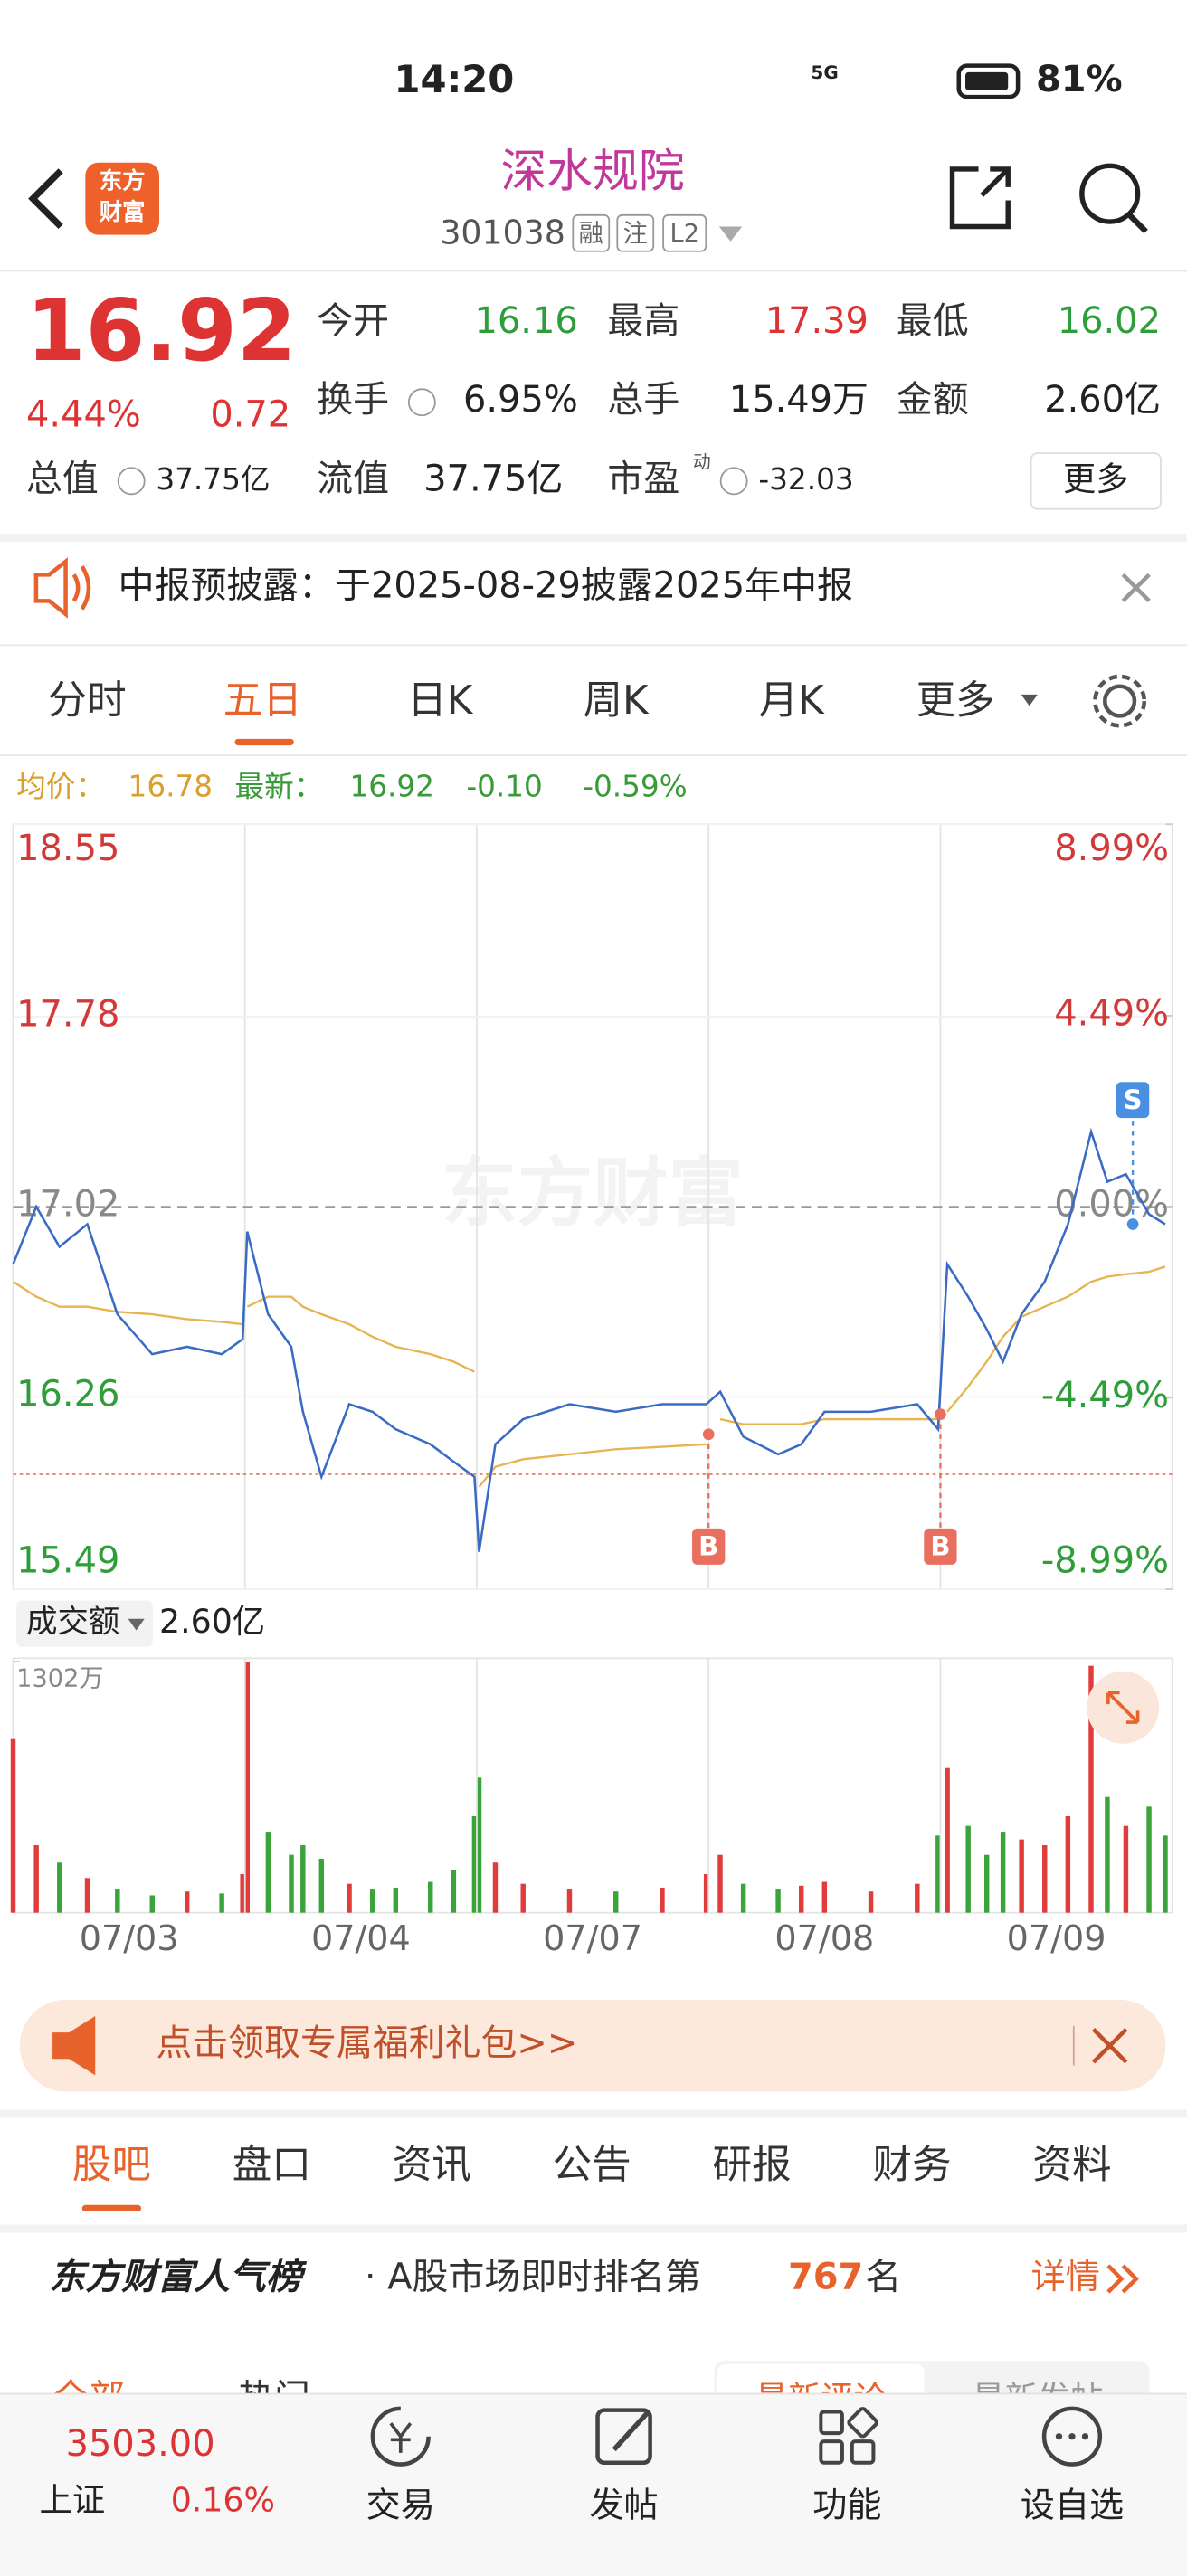  Describe the element at coordinates (592, 1938) in the screenshot. I see `x-tick-label: 07/07` at that location.